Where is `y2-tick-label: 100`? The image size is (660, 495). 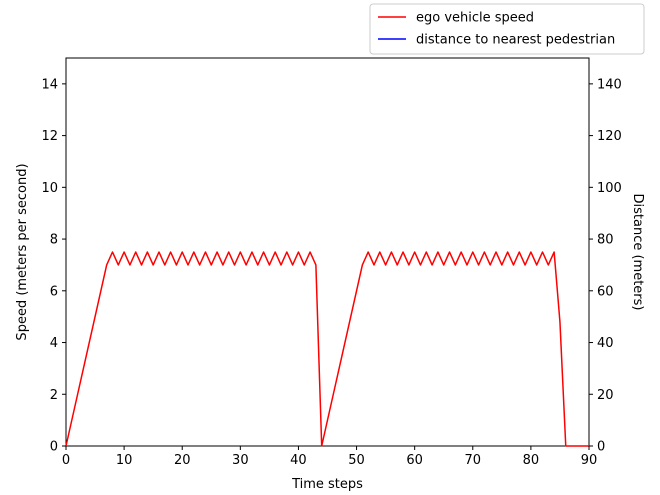
y2-tick-label: 100 is located at coordinates (609, 188).